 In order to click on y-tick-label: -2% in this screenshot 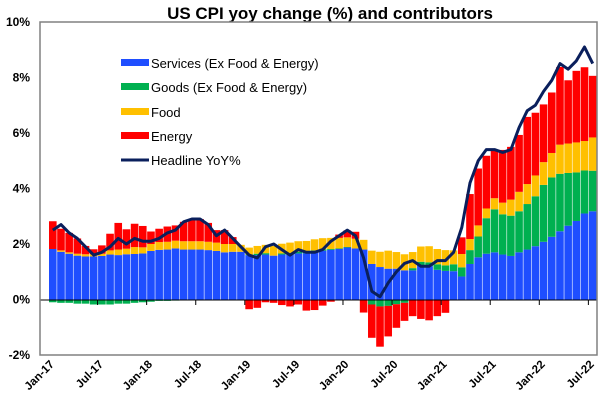, I will do `click(20, 355)`.